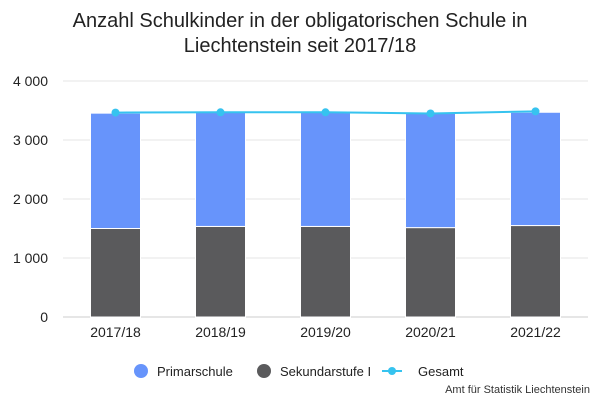  I want to click on y-tick-label: 1 000, so click(30, 258).